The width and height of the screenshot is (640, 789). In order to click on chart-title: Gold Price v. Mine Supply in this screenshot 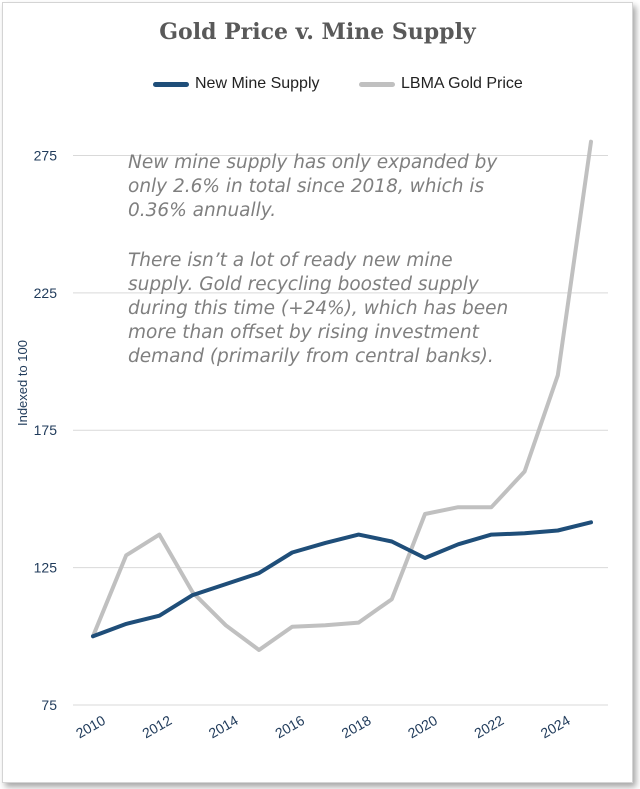, I will do `click(317, 32)`.